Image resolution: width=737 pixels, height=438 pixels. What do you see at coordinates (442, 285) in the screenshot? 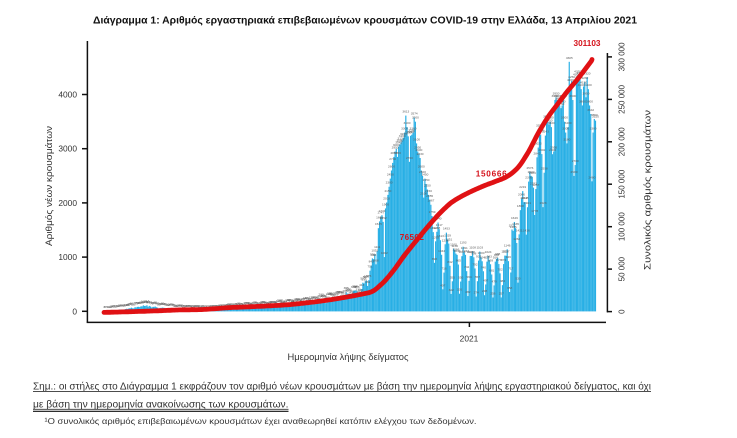
I see `svg-text: 407` at bounding box center [442, 285].